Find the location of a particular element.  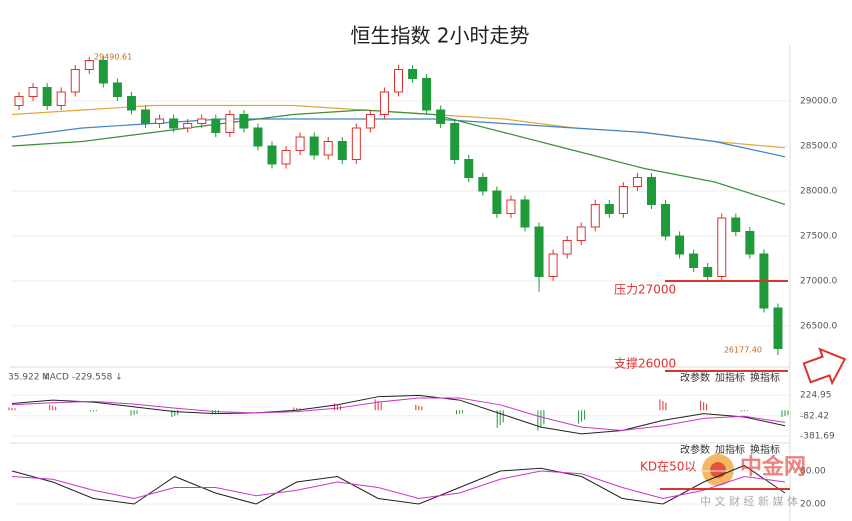

chart-title: 恒生指数 2小时走势 is located at coordinates (439, 36).